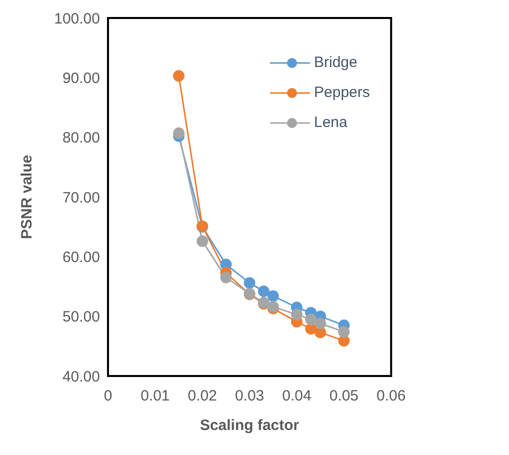 Image resolution: width=509 pixels, height=455 pixels. Describe the element at coordinates (81, 377) in the screenshot. I see `y-tick-label: 40.00` at that location.